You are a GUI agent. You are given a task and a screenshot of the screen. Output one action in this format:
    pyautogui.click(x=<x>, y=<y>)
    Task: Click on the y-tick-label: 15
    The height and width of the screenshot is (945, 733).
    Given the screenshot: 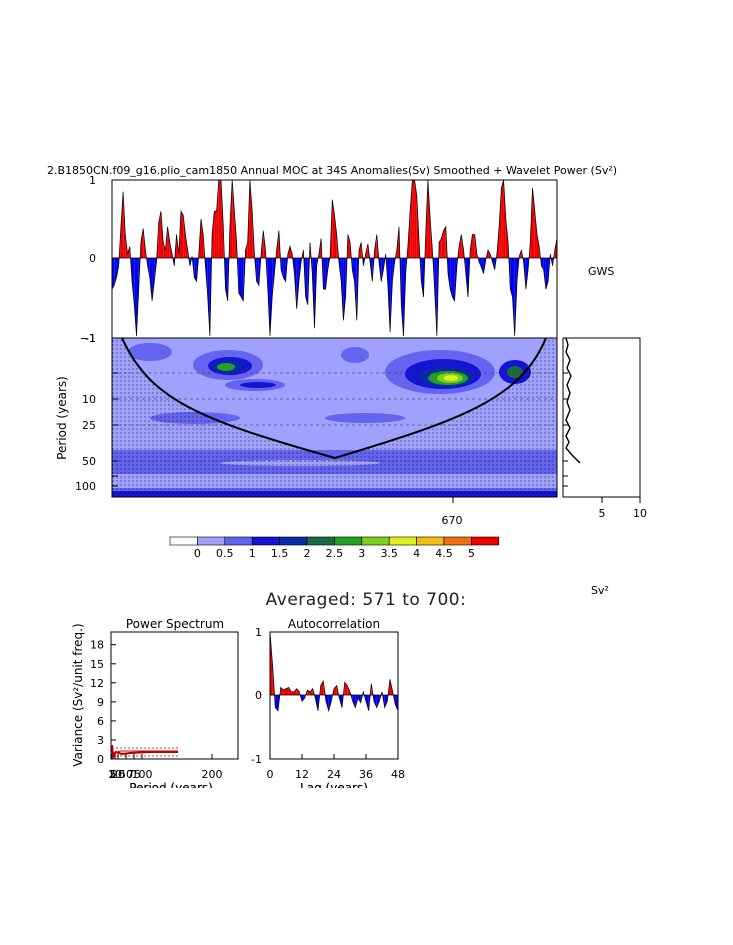 What is the action you would take?
    pyautogui.click(x=97, y=664)
    